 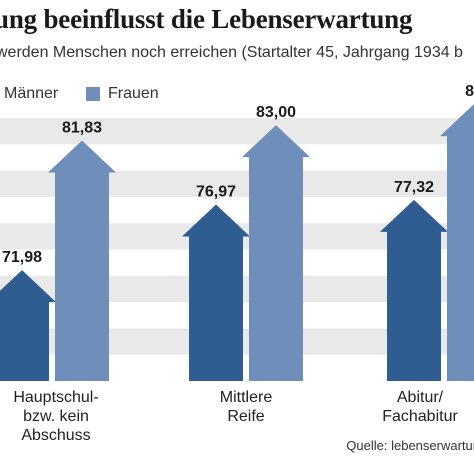 What do you see at coordinates (22, 257) in the screenshot?
I see `data-label-maenner-0: 71,98` at bounding box center [22, 257].